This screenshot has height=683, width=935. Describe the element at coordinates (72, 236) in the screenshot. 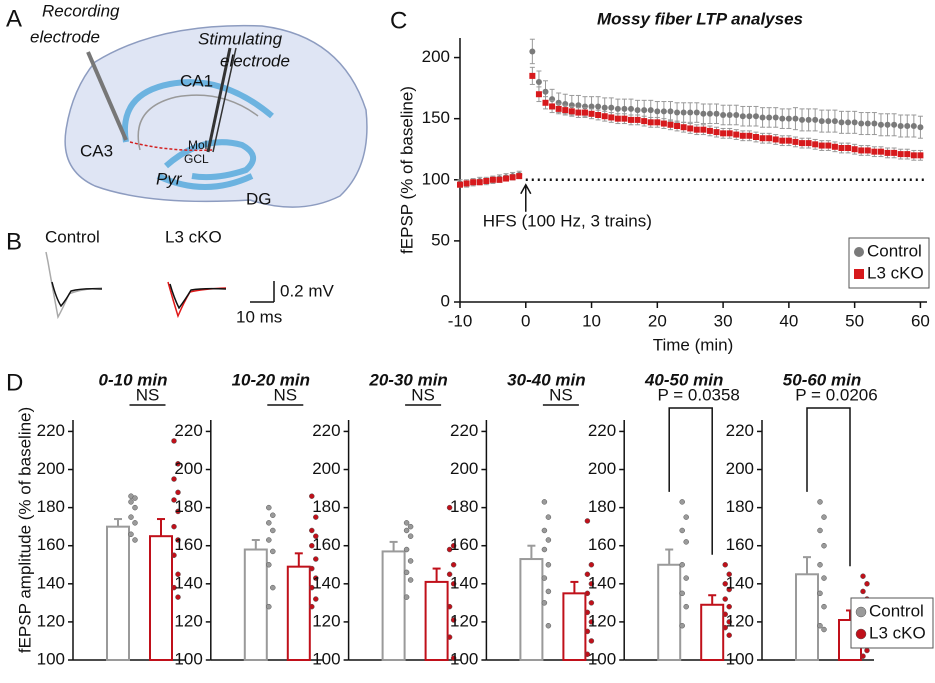

I see `trace-label: Control` at that location.